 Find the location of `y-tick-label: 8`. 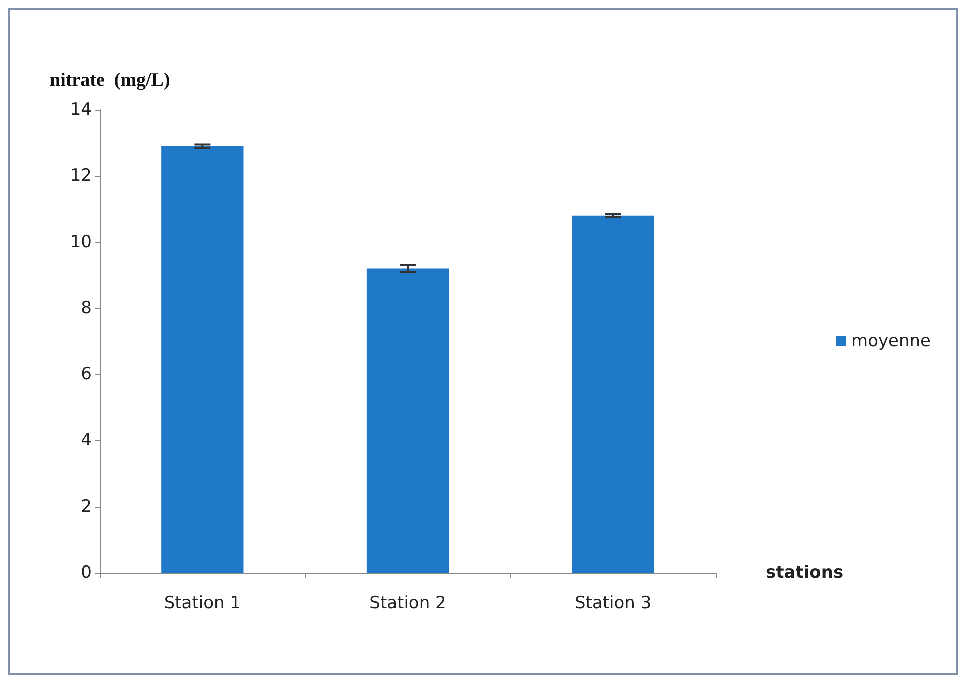

y-tick-label: 8 is located at coordinates (86, 308).